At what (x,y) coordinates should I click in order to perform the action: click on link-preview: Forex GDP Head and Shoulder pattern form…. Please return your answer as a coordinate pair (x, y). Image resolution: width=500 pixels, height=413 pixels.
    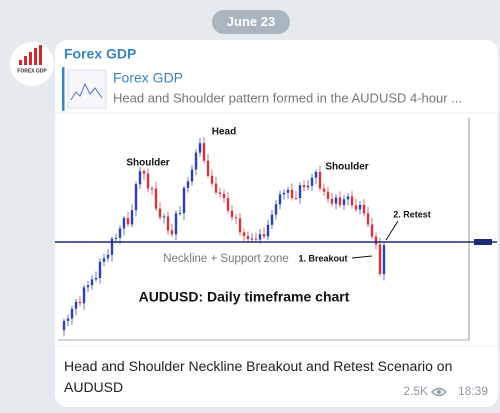
    Looking at the image, I should click on (262, 89).